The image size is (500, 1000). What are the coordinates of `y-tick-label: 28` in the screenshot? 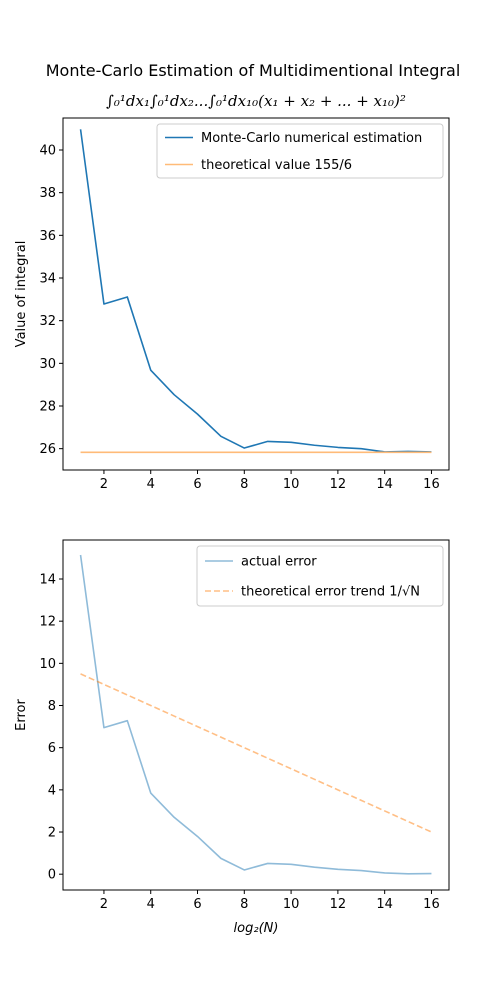 It's located at (47, 407).